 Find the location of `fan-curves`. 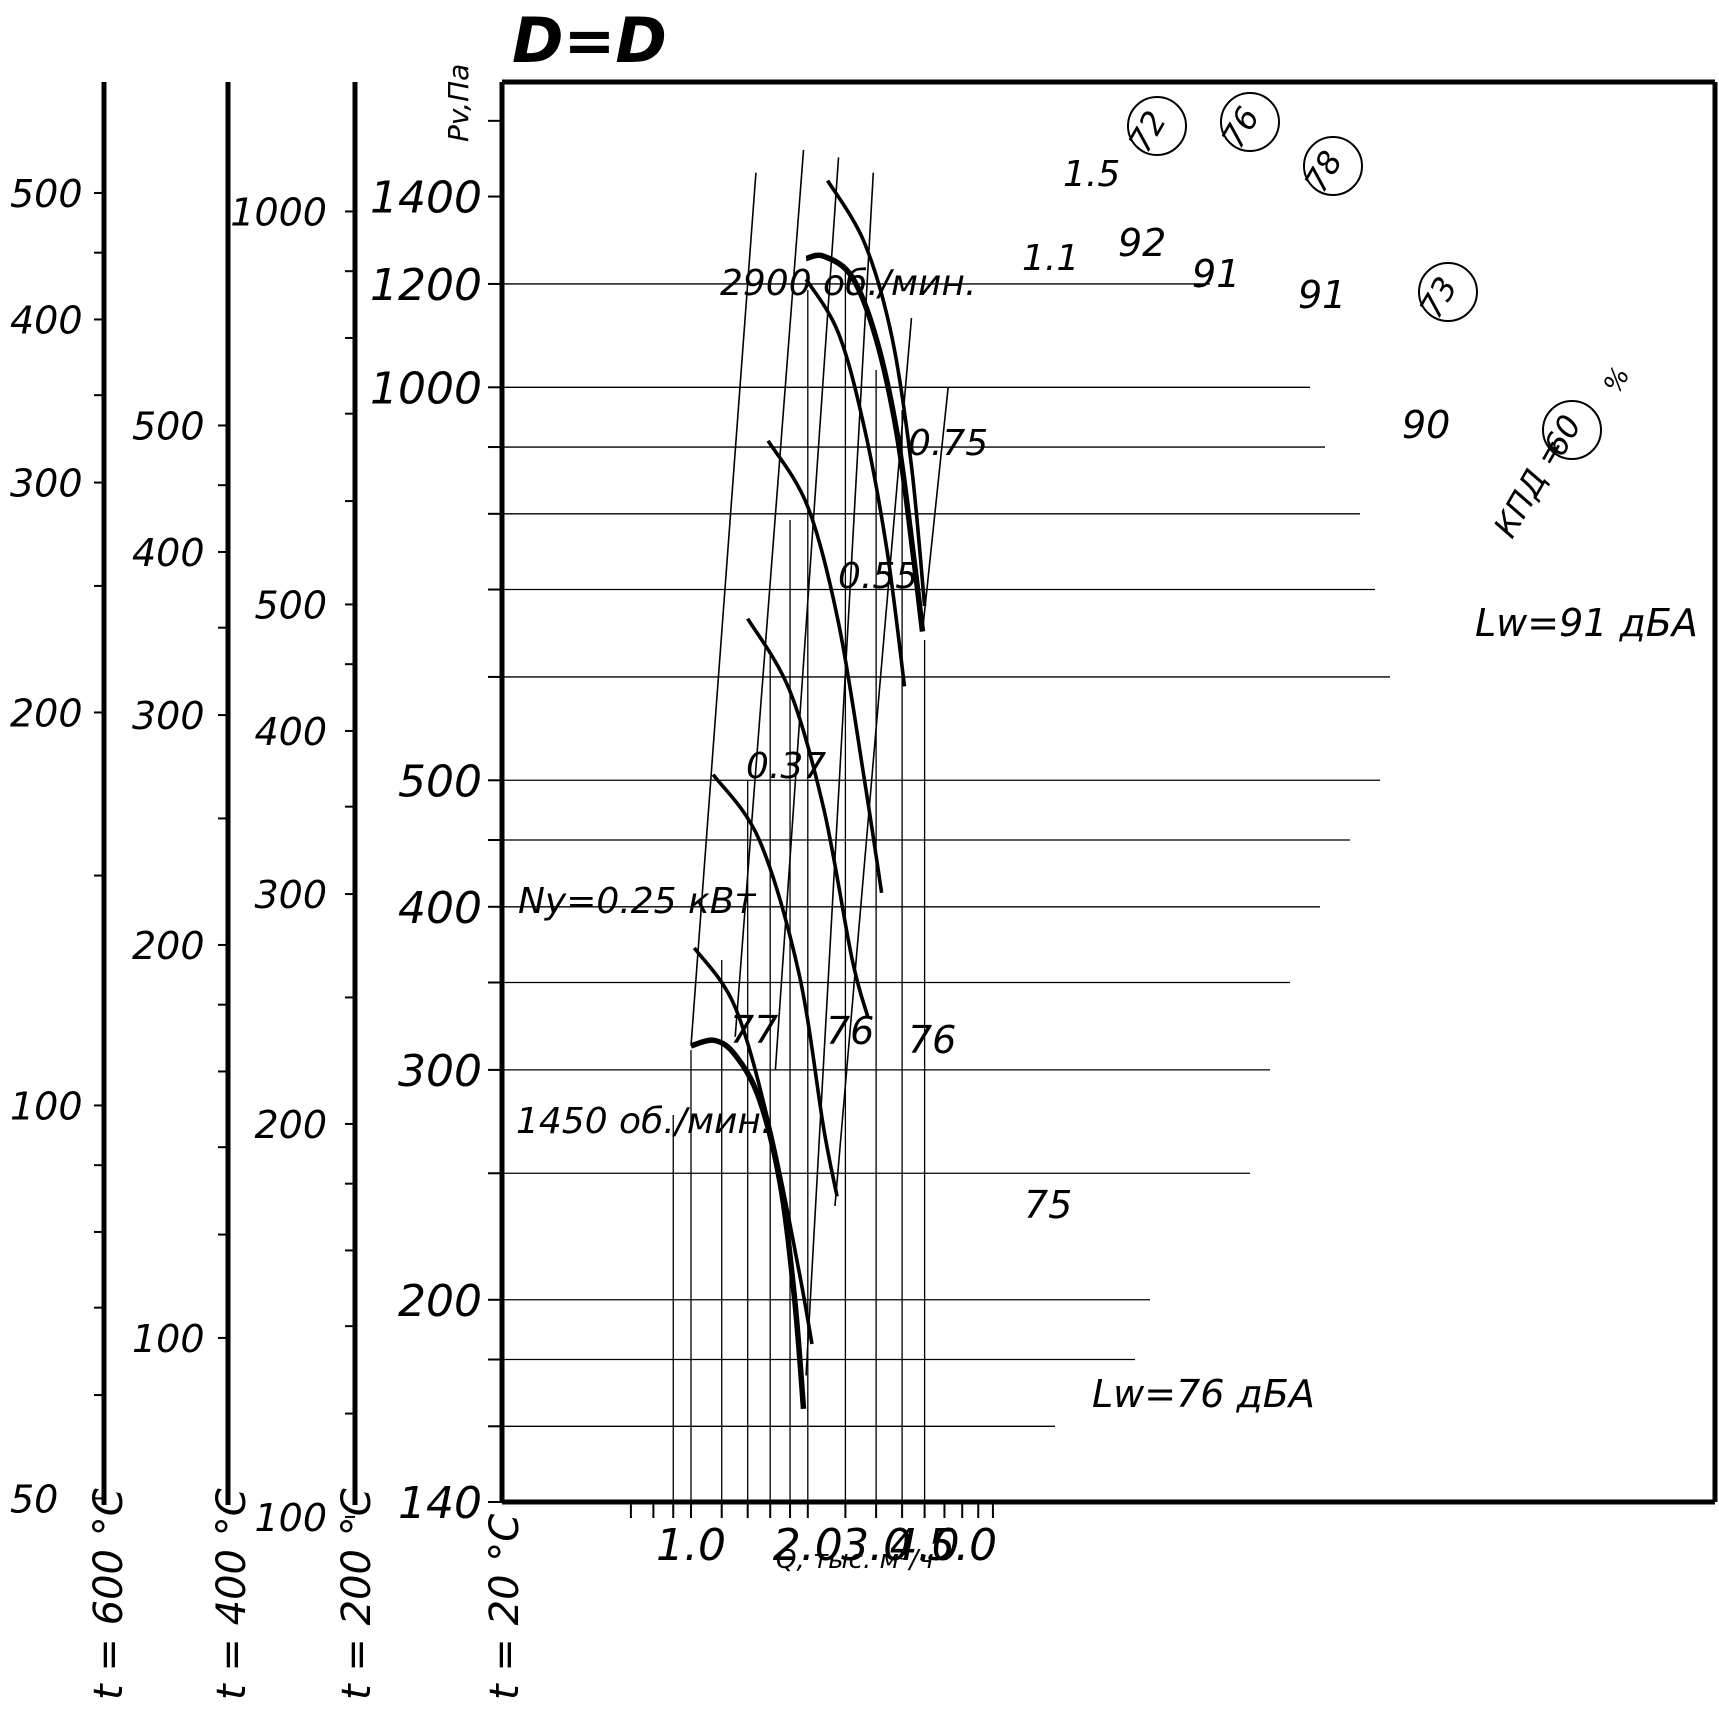

fan-curves is located at coordinates (808, 831).